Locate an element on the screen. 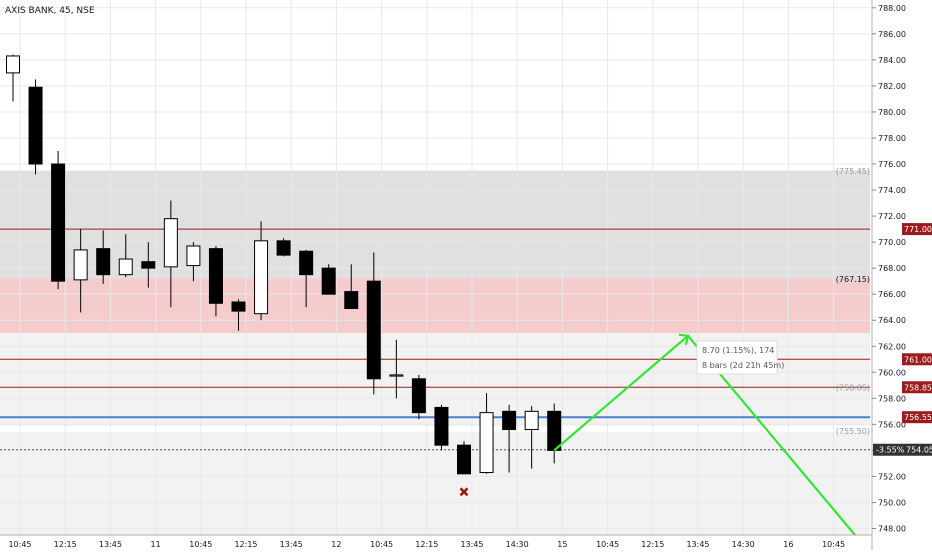 The image size is (932, 554). y-tick-label-4: 756.00 is located at coordinates (892, 424).